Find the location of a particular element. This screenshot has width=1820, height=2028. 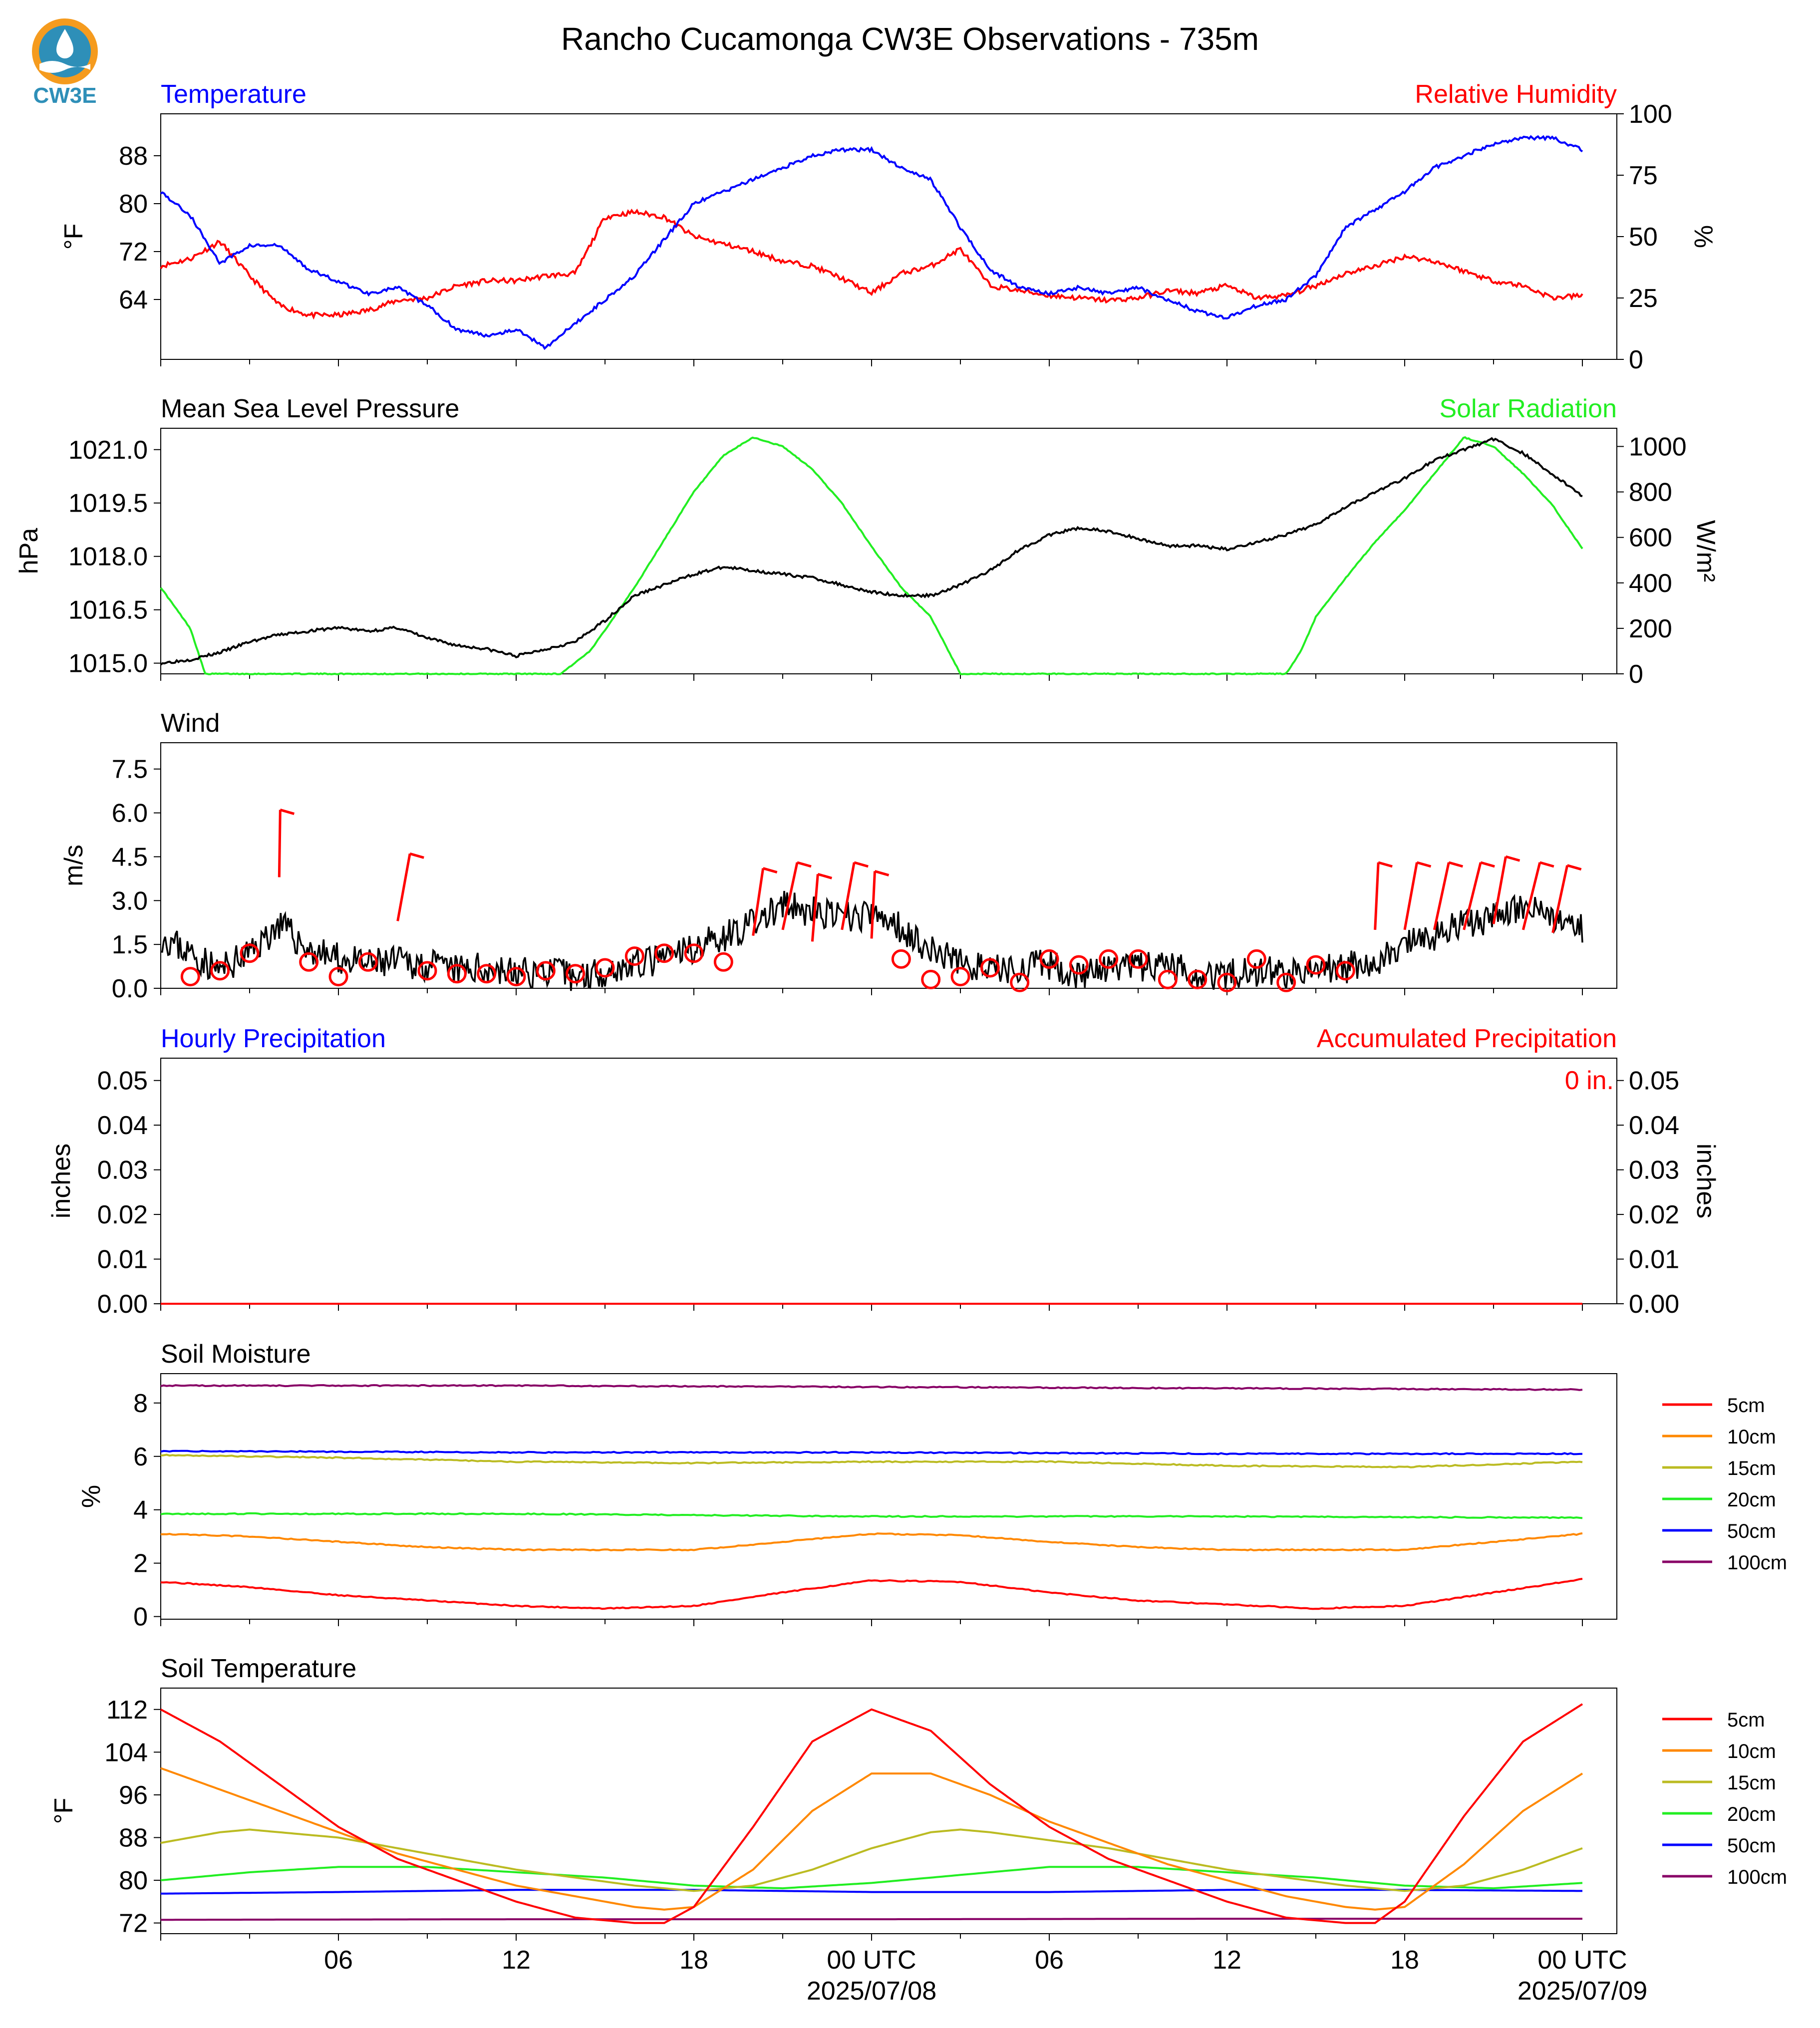

precip-ytick-label: 0.02 is located at coordinates (122, 1214).